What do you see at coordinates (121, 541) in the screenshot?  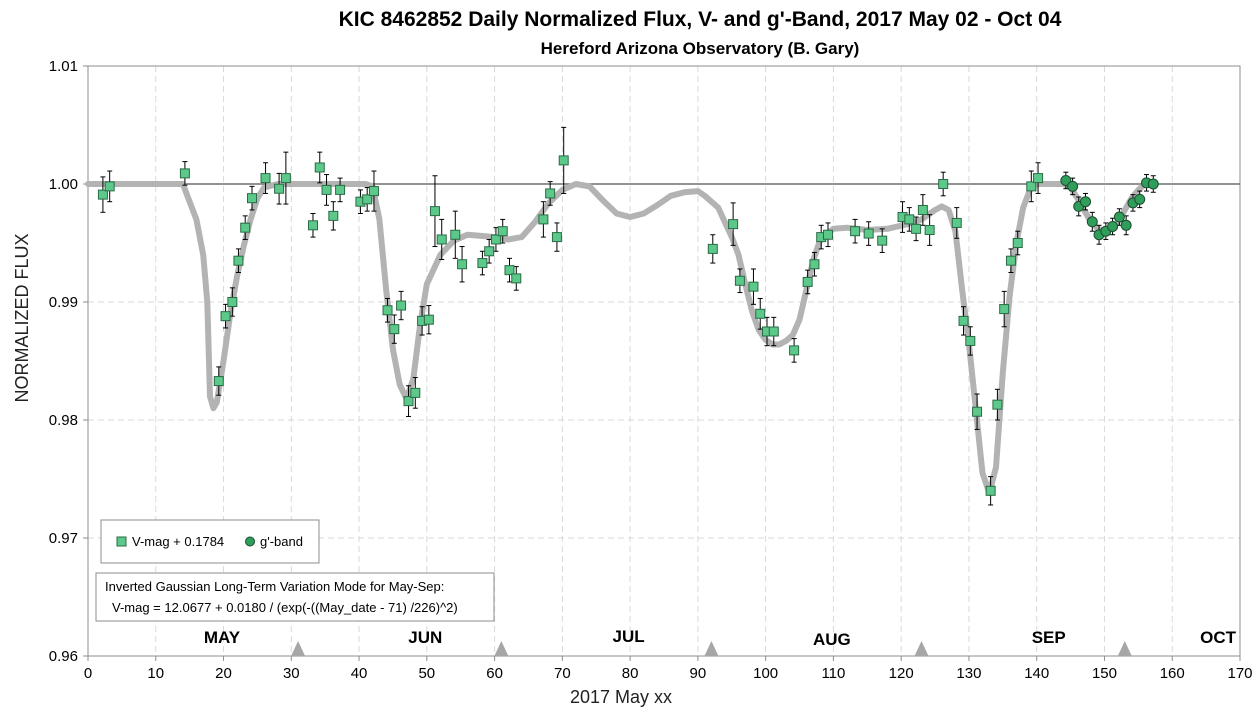 I see `legend-square-marker` at bounding box center [121, 541].